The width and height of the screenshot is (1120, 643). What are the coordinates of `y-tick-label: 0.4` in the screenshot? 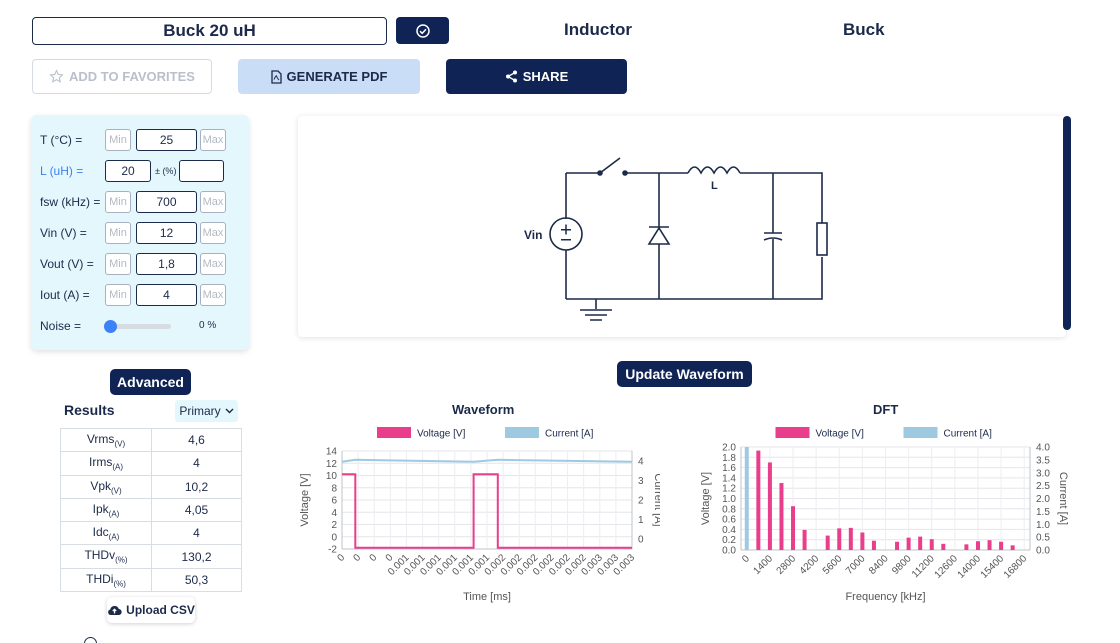 It's located at (729, 530).